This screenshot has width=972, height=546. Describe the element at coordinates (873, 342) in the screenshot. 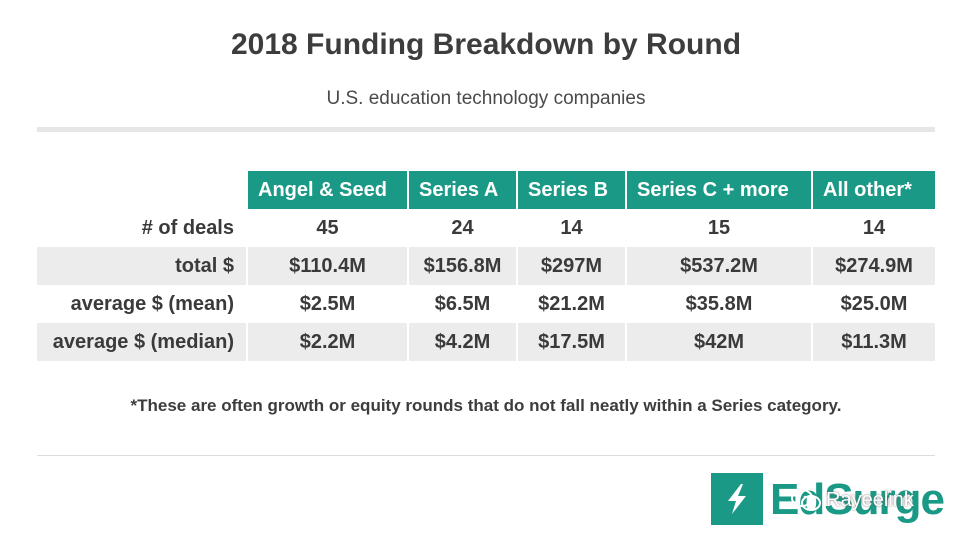

I see `table-cell: $11.3M` at that location.